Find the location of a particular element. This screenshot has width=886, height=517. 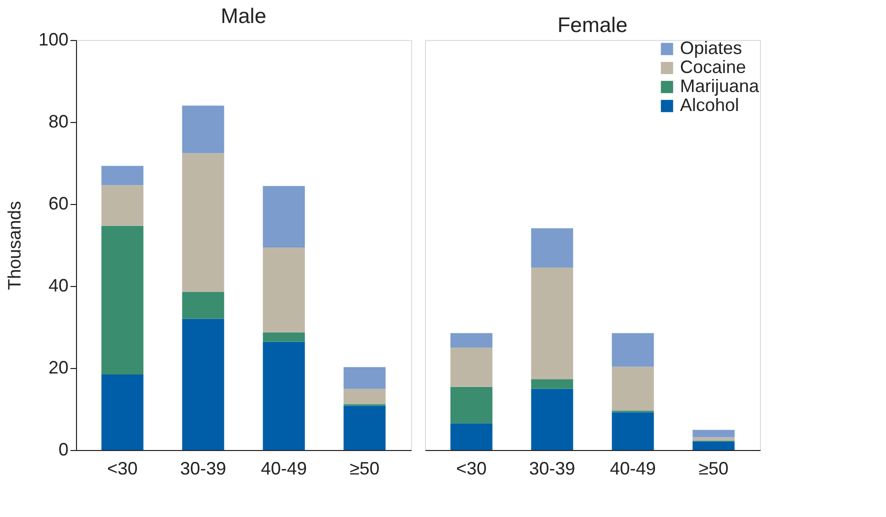

chart-title: Female is located at coordinates (592, 25).